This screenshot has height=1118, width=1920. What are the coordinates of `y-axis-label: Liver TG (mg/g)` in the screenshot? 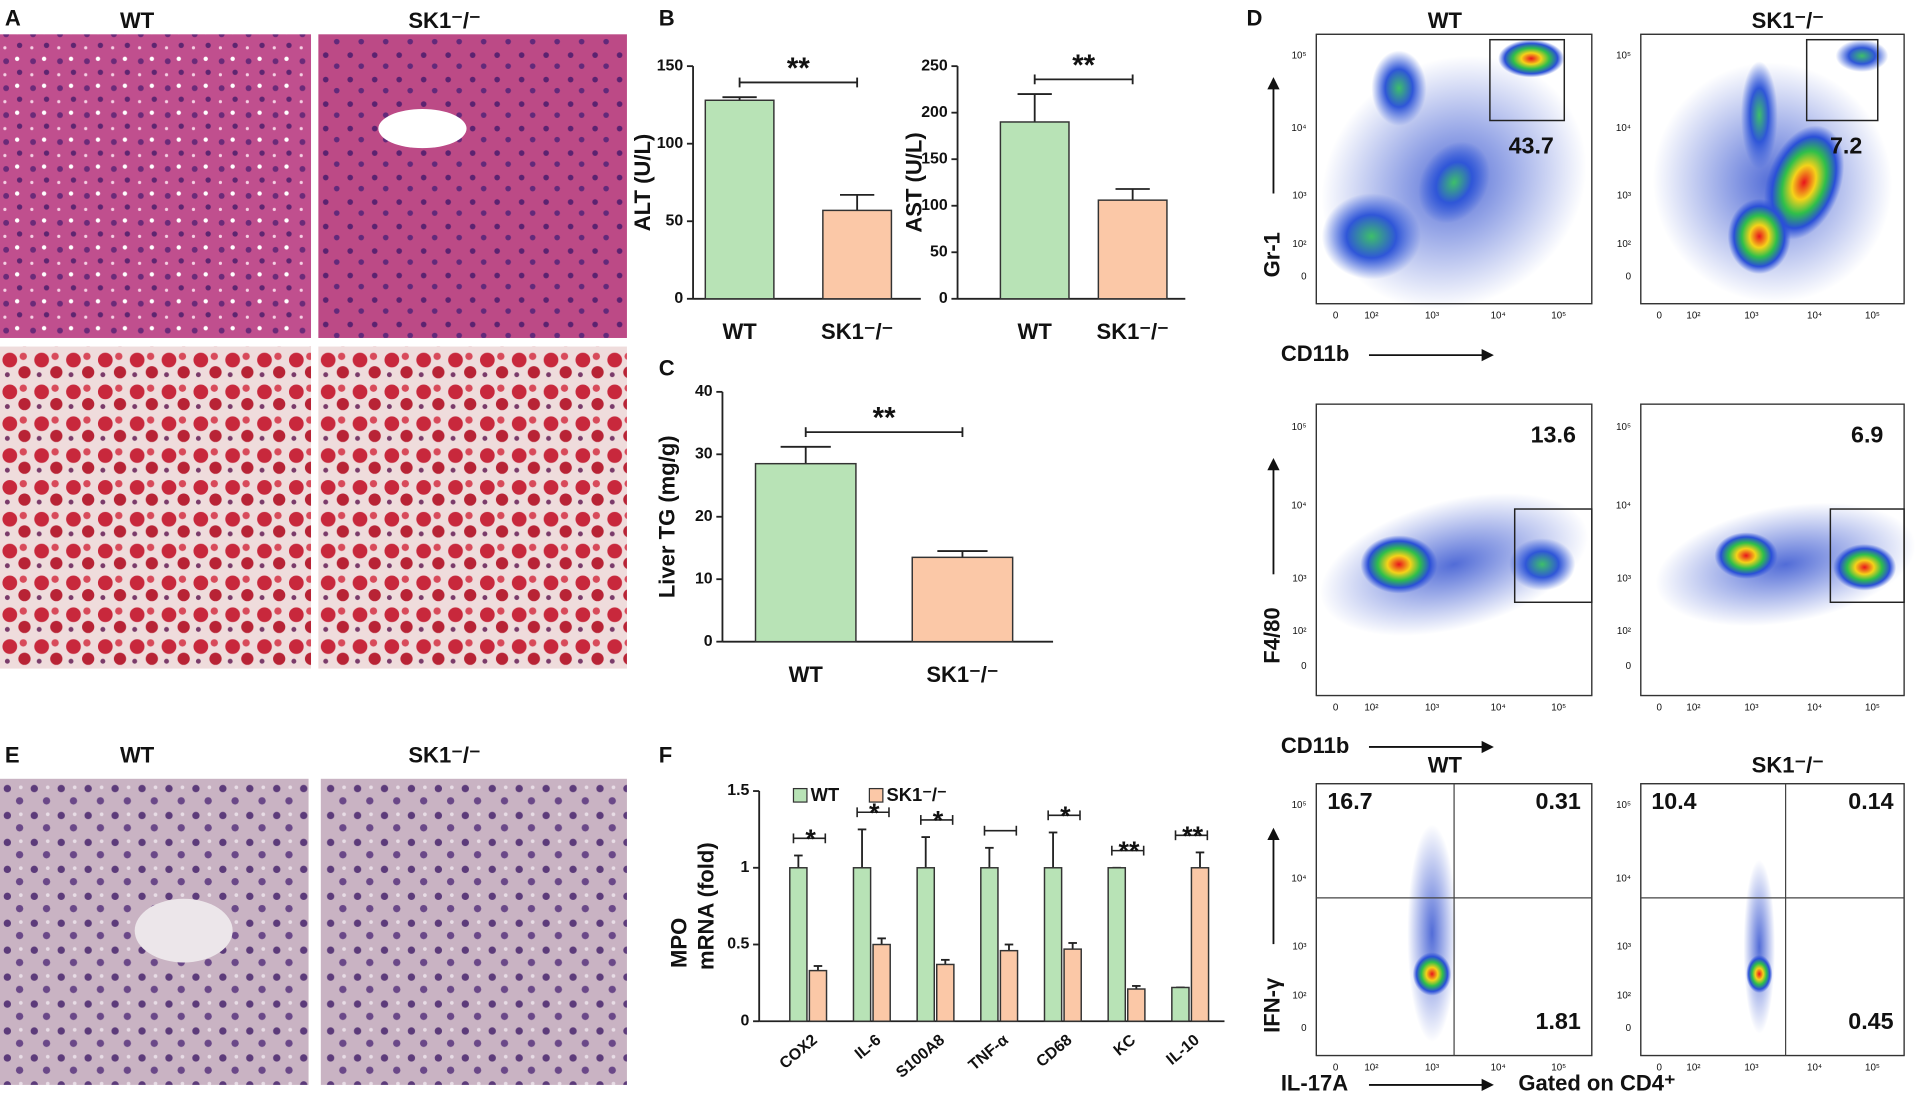 It's located at (666, 516).